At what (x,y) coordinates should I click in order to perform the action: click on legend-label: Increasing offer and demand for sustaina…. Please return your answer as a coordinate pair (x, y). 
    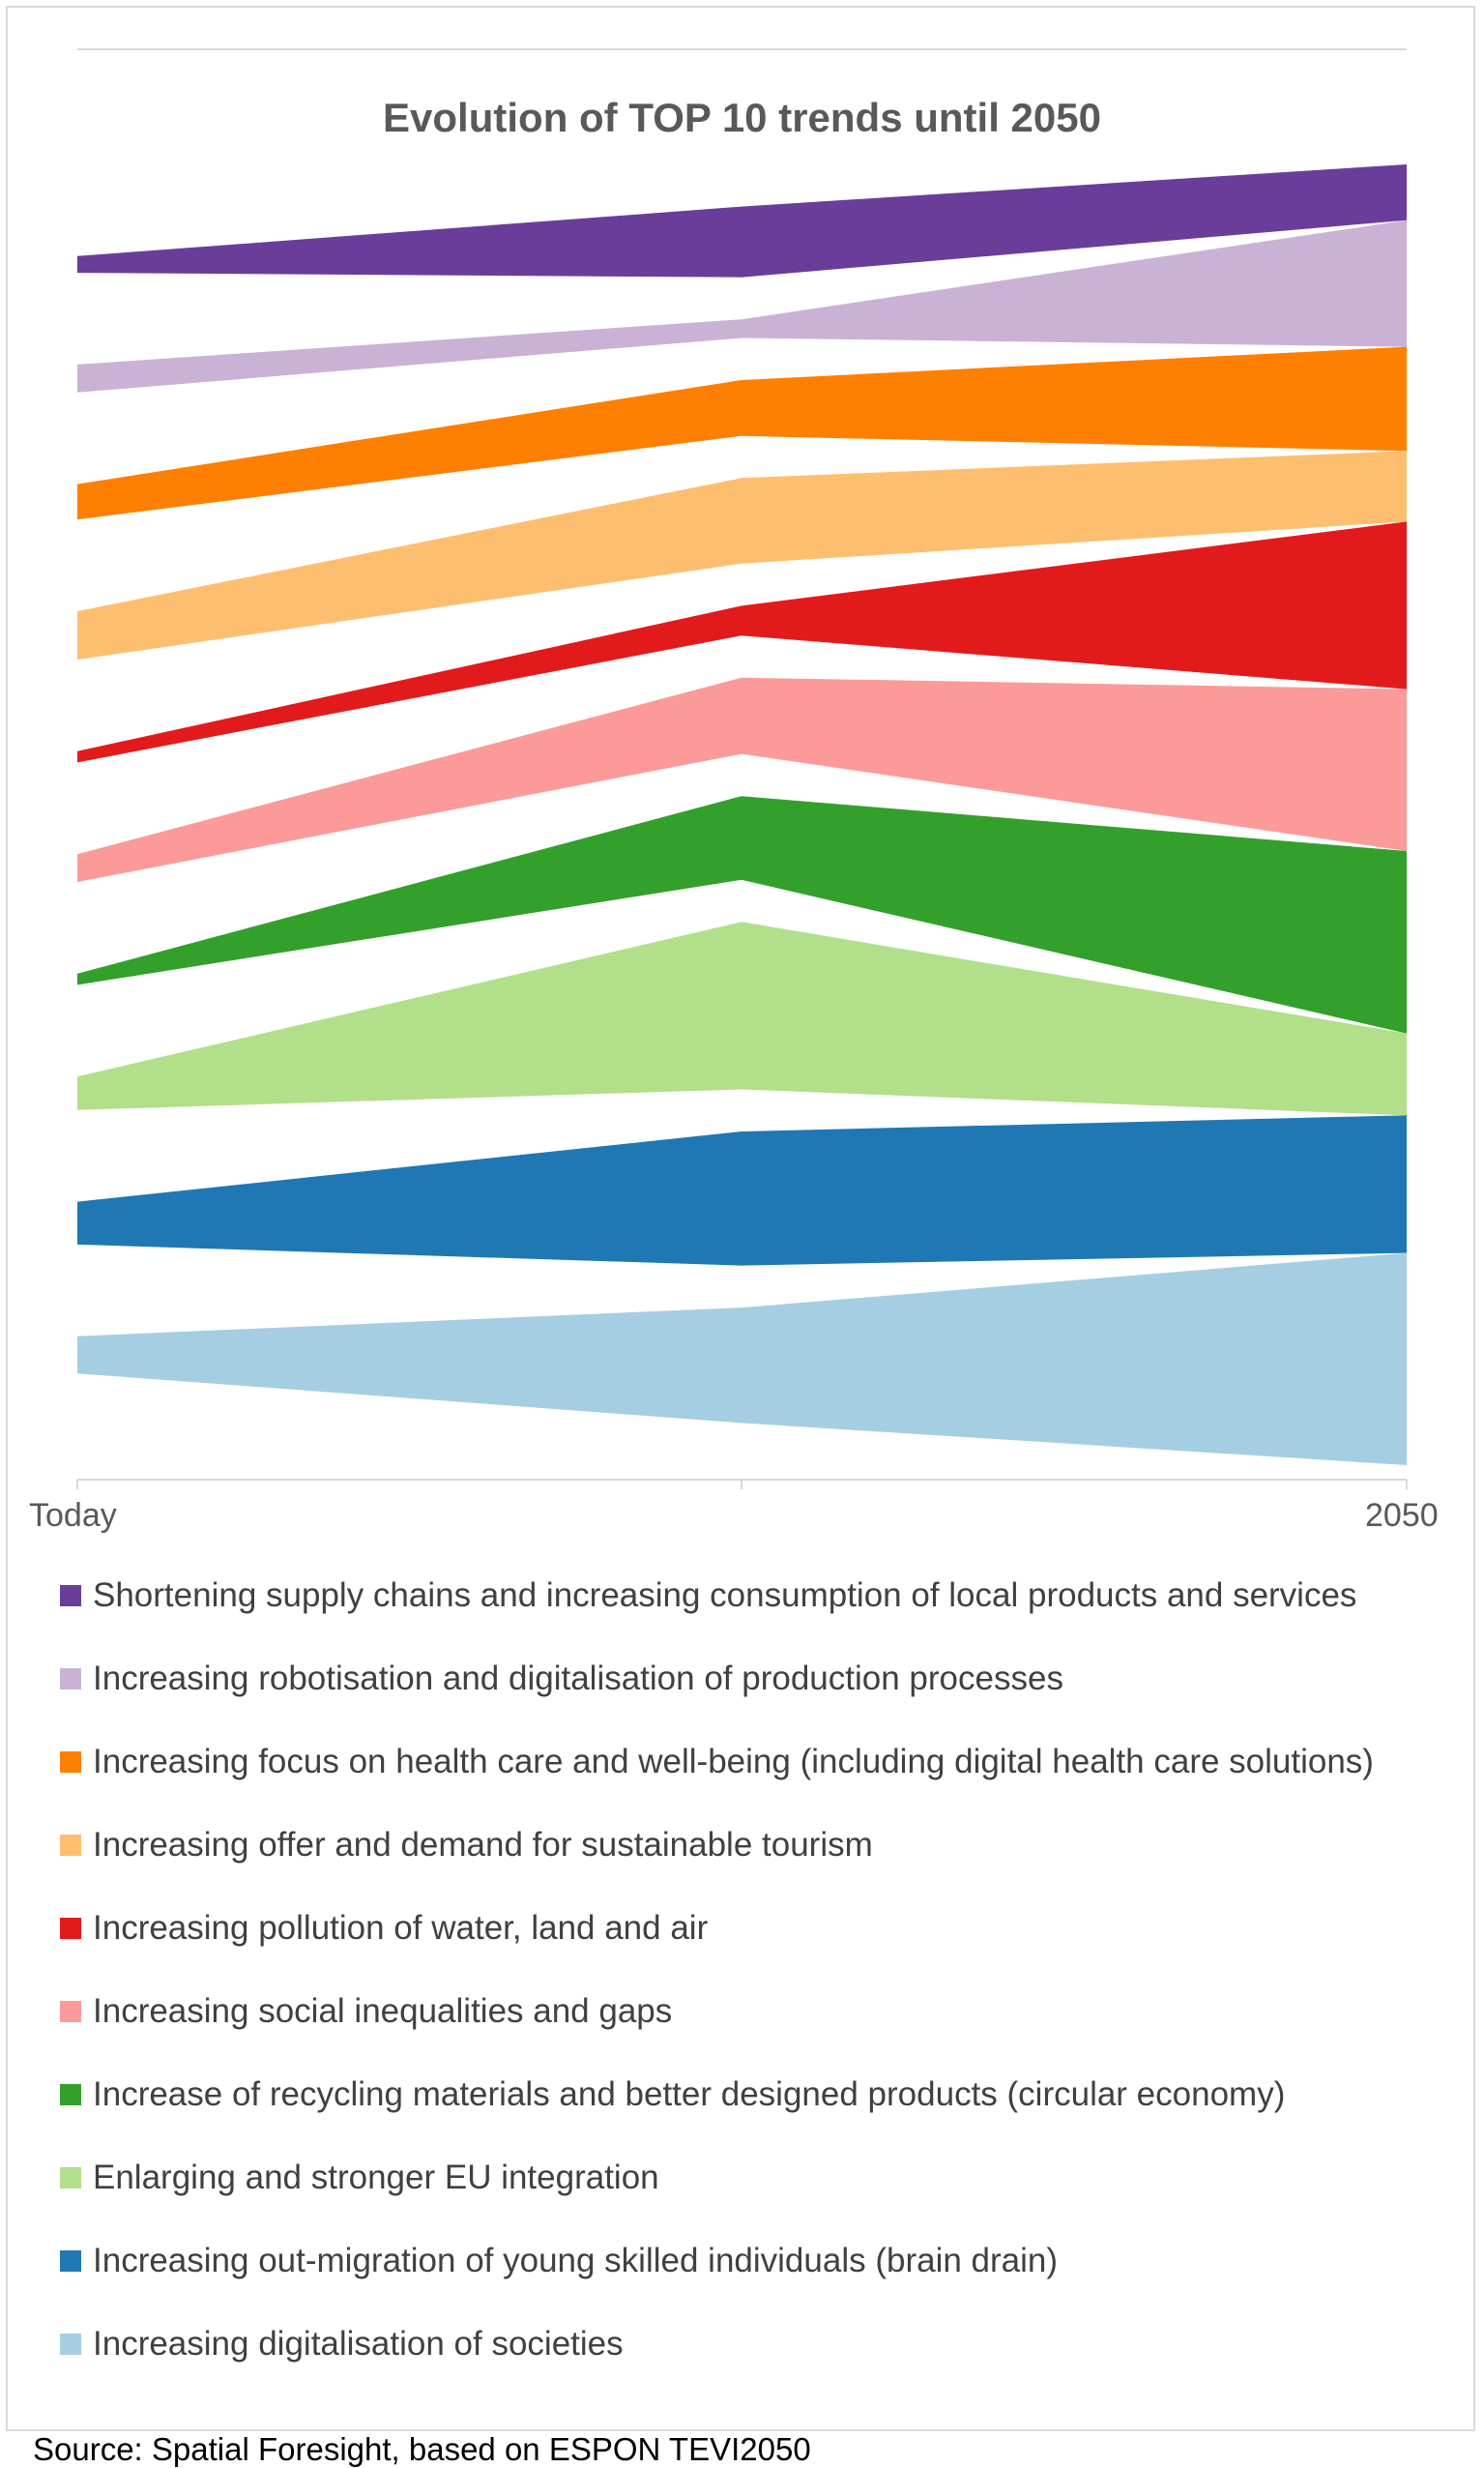
    Looking at the image, I should click on (483, 1845).